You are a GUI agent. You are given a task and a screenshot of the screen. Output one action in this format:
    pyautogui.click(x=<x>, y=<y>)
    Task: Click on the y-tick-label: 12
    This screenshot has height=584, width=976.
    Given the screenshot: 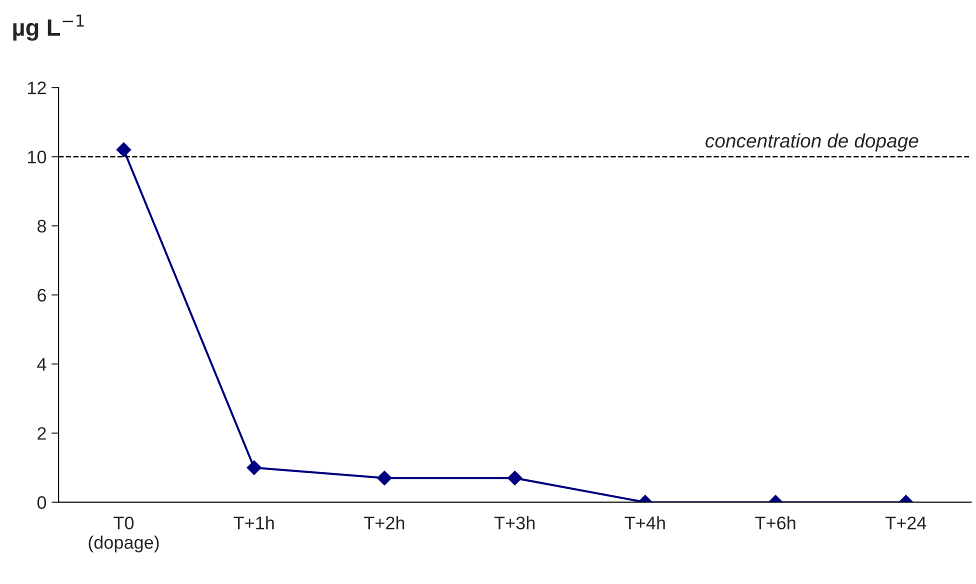 What is the action you would take?
    pyautogui.click(x=37, y=88)
    